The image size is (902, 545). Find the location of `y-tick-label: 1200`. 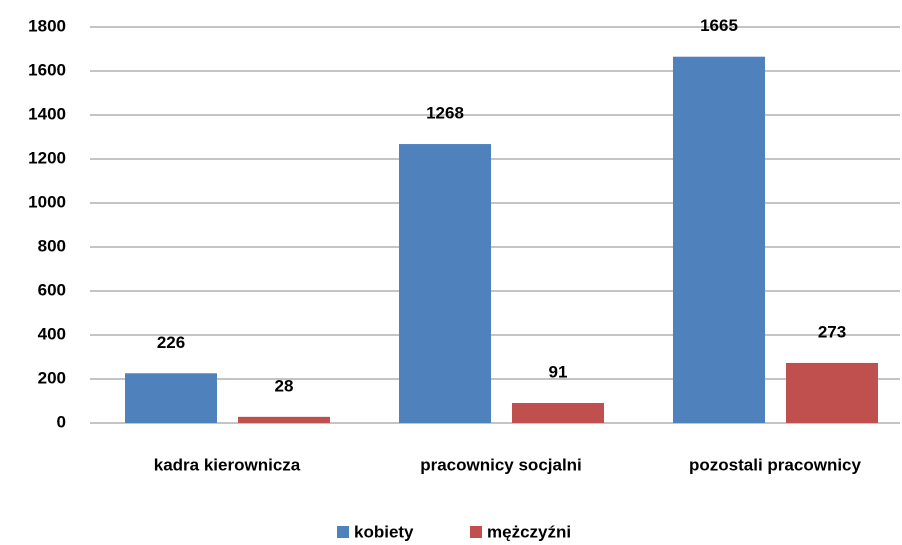

y-tick-label: 1200 is located at coordinates (47, 157).